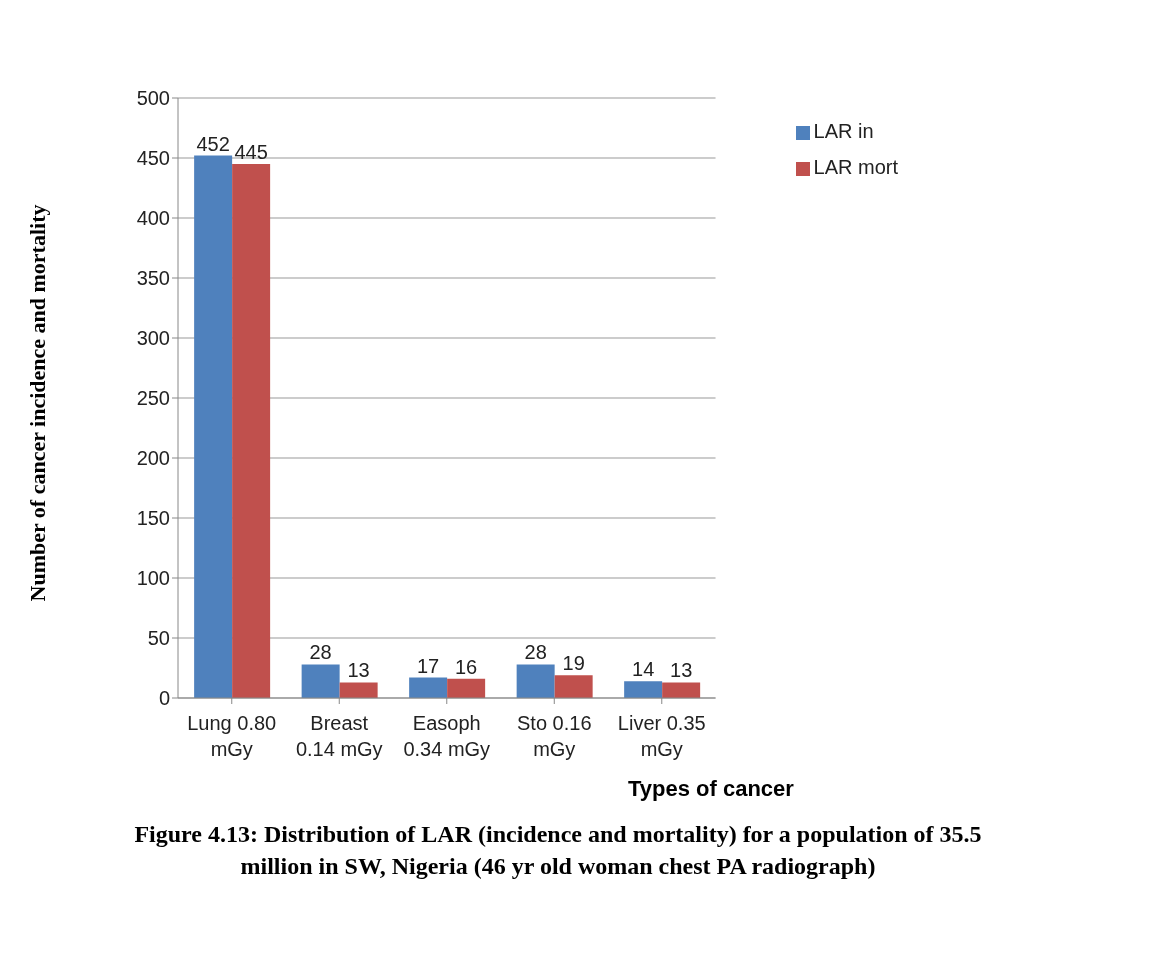 This screenshot has height=960, width=1161. What do you see at coordinates (232, 736) in the screenshot?
I see `x-tick-label: Lung 0.80 mGy` at bounding box center [232, 736].